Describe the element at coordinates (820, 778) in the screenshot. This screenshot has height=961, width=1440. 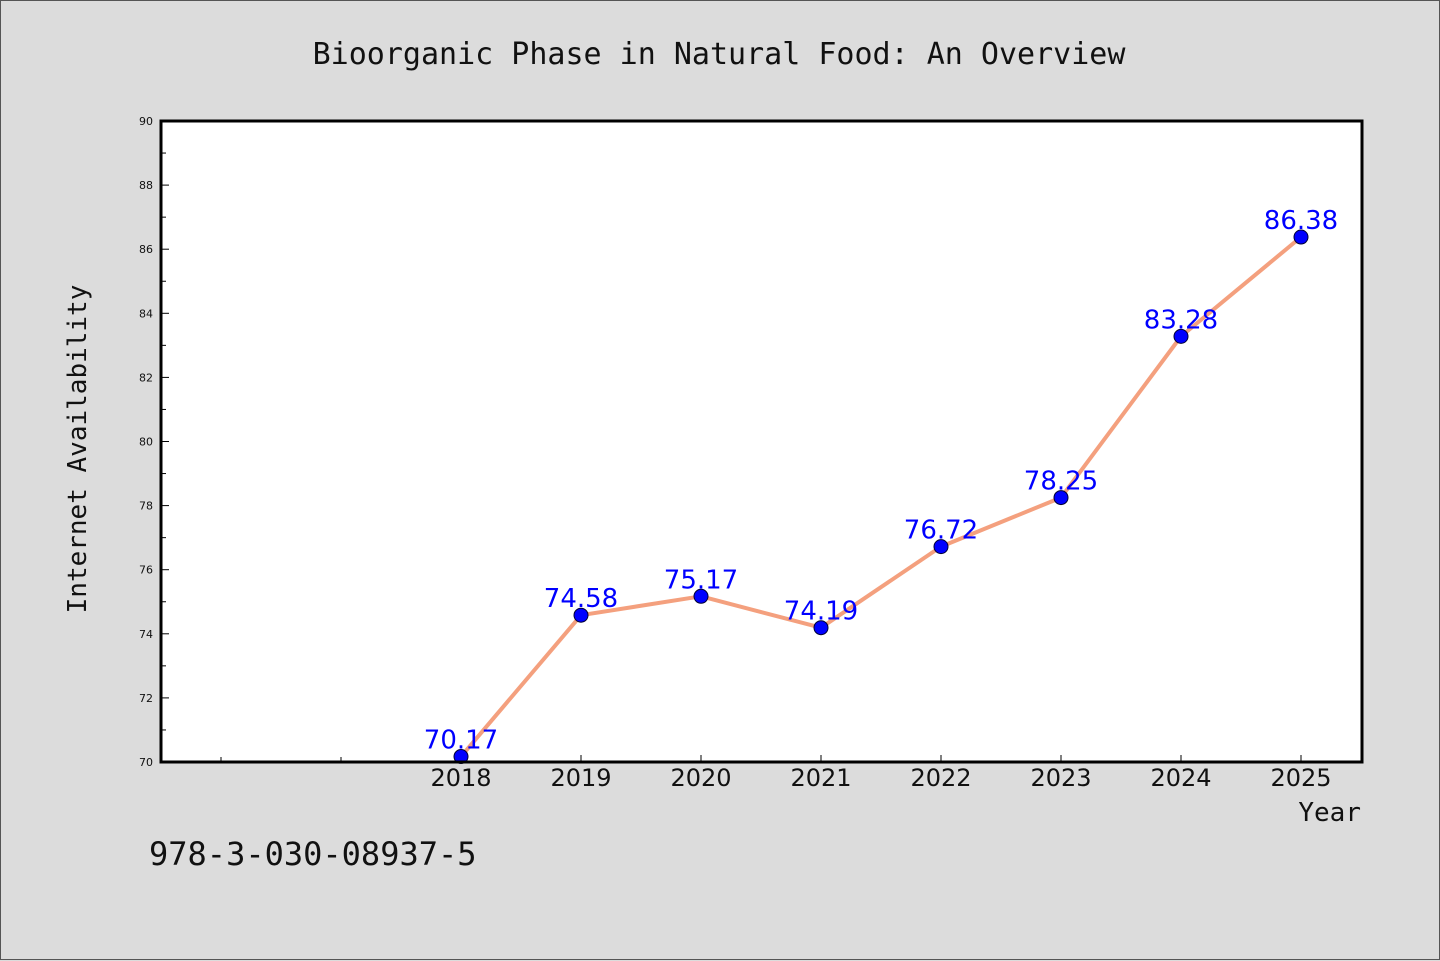
I see `x-tick-label: 2021` at that location.